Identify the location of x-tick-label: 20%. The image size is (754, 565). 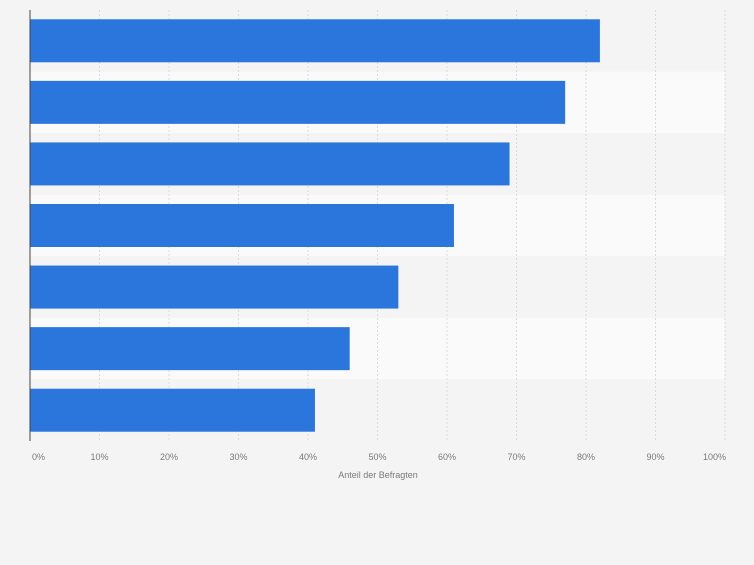
(169, 457).